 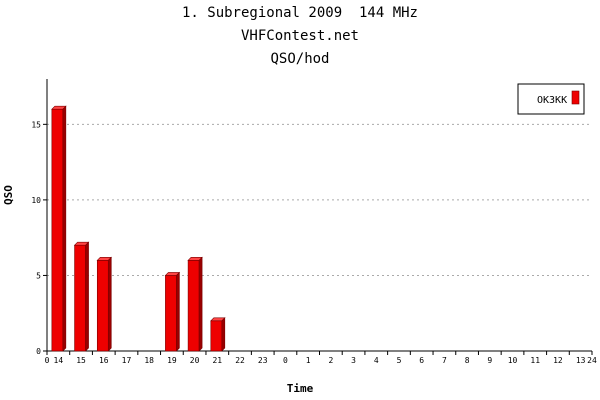 I want to click on x-tick-label: 20, so click(x=195, y=360).